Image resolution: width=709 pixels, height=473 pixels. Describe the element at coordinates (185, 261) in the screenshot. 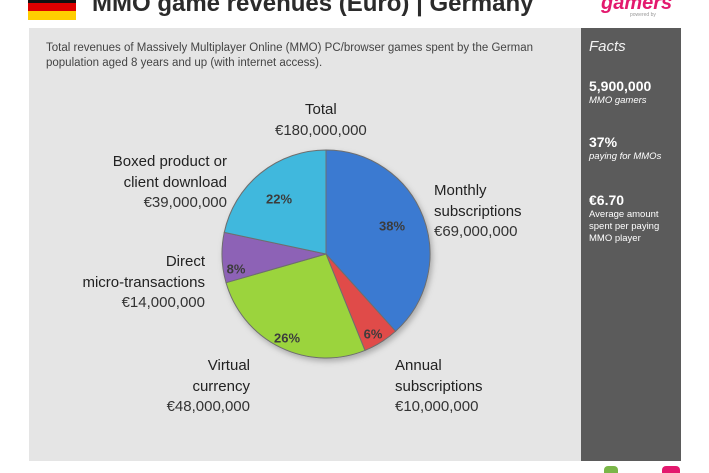

I see `slice-label-micro-line1: Direct` at that location.